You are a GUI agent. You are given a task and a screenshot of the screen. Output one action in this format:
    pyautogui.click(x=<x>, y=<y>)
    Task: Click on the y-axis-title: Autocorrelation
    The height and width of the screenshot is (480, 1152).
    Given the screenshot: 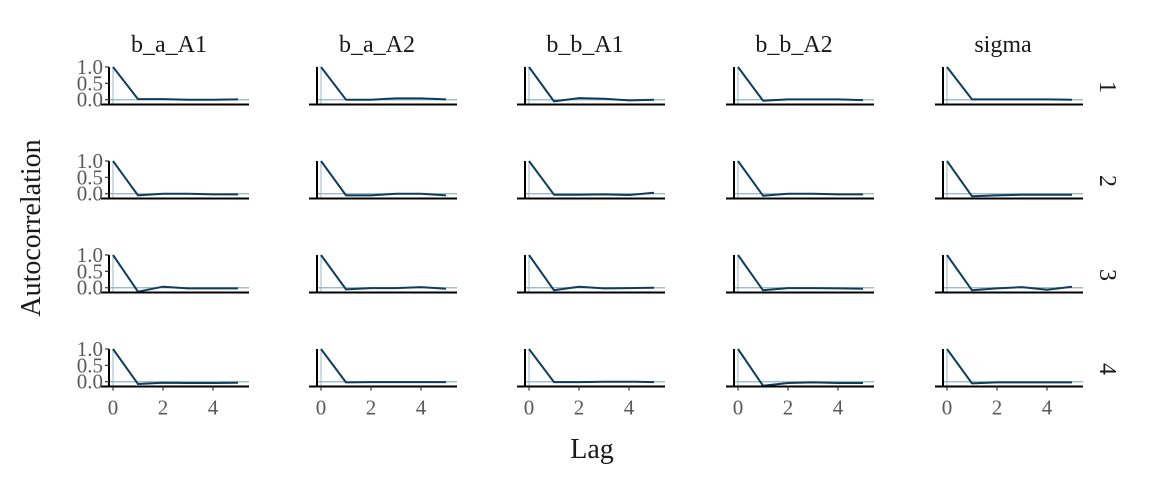 What is the action you would take?
    pyautogui.click(x=31, y=227)
    